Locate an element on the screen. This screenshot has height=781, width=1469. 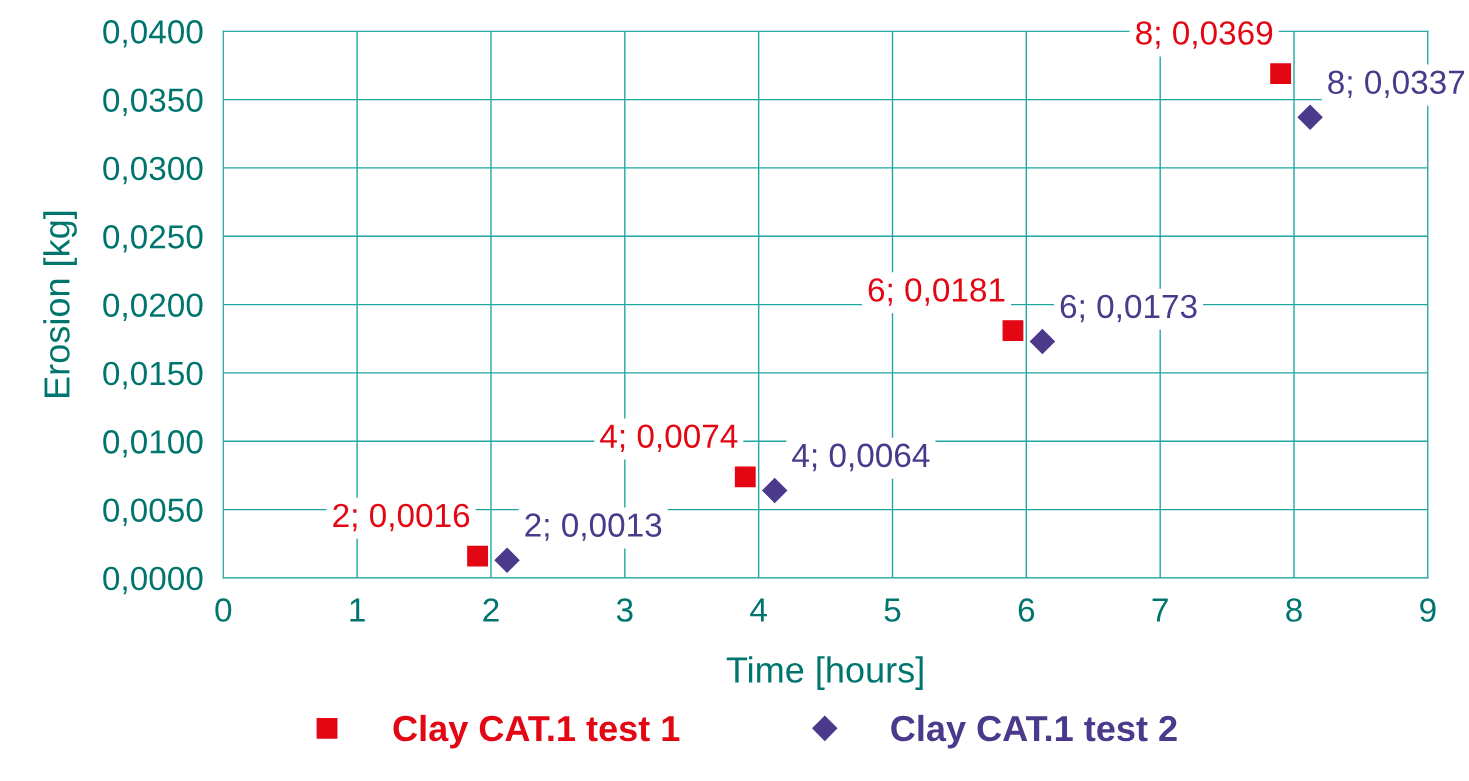
y-tick-label: 0,0100 is located at coordinates (153, 444).